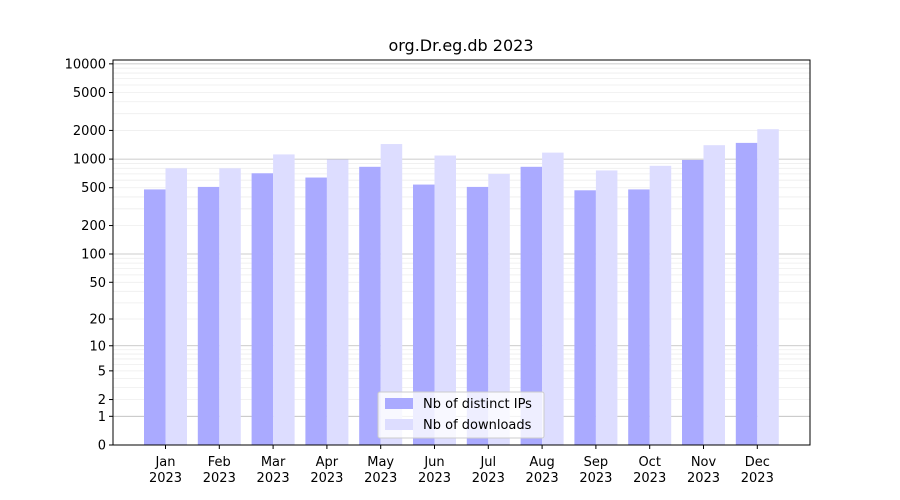 This screenshot has height=500, width=900. Describe the element at coordinates (97, 346) in the screenshot. I see `y-tick-label: 10` at that location.